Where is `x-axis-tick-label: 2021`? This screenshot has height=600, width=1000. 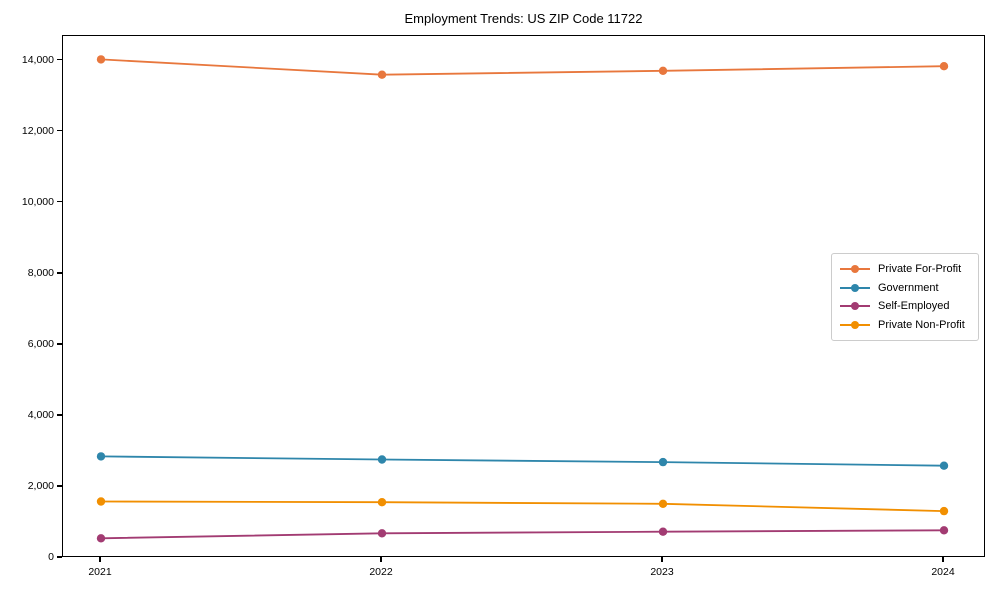 x-axis-tick-label: 2021 is located at coordinates (100, 572).